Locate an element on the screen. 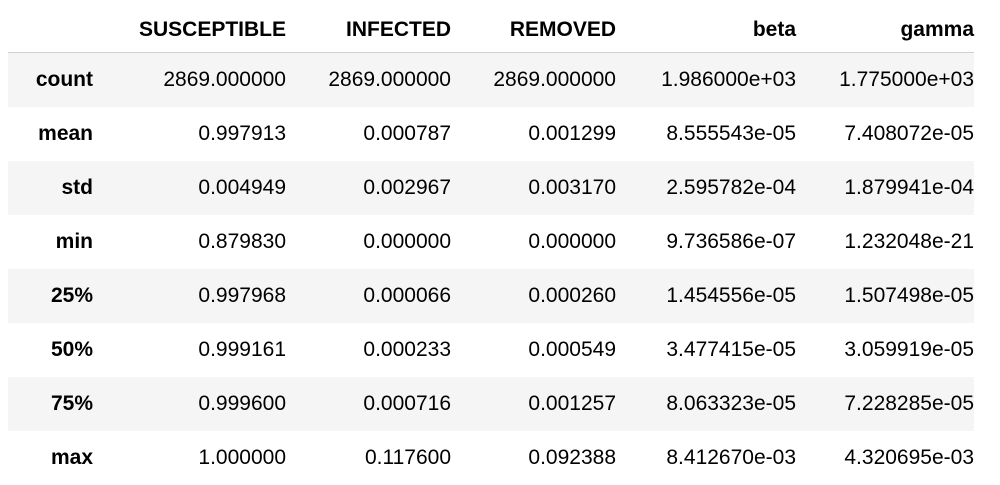 This screenshot has width=1000, height=485. table-cell: 0.003170 is located at coordinates (533, 188).